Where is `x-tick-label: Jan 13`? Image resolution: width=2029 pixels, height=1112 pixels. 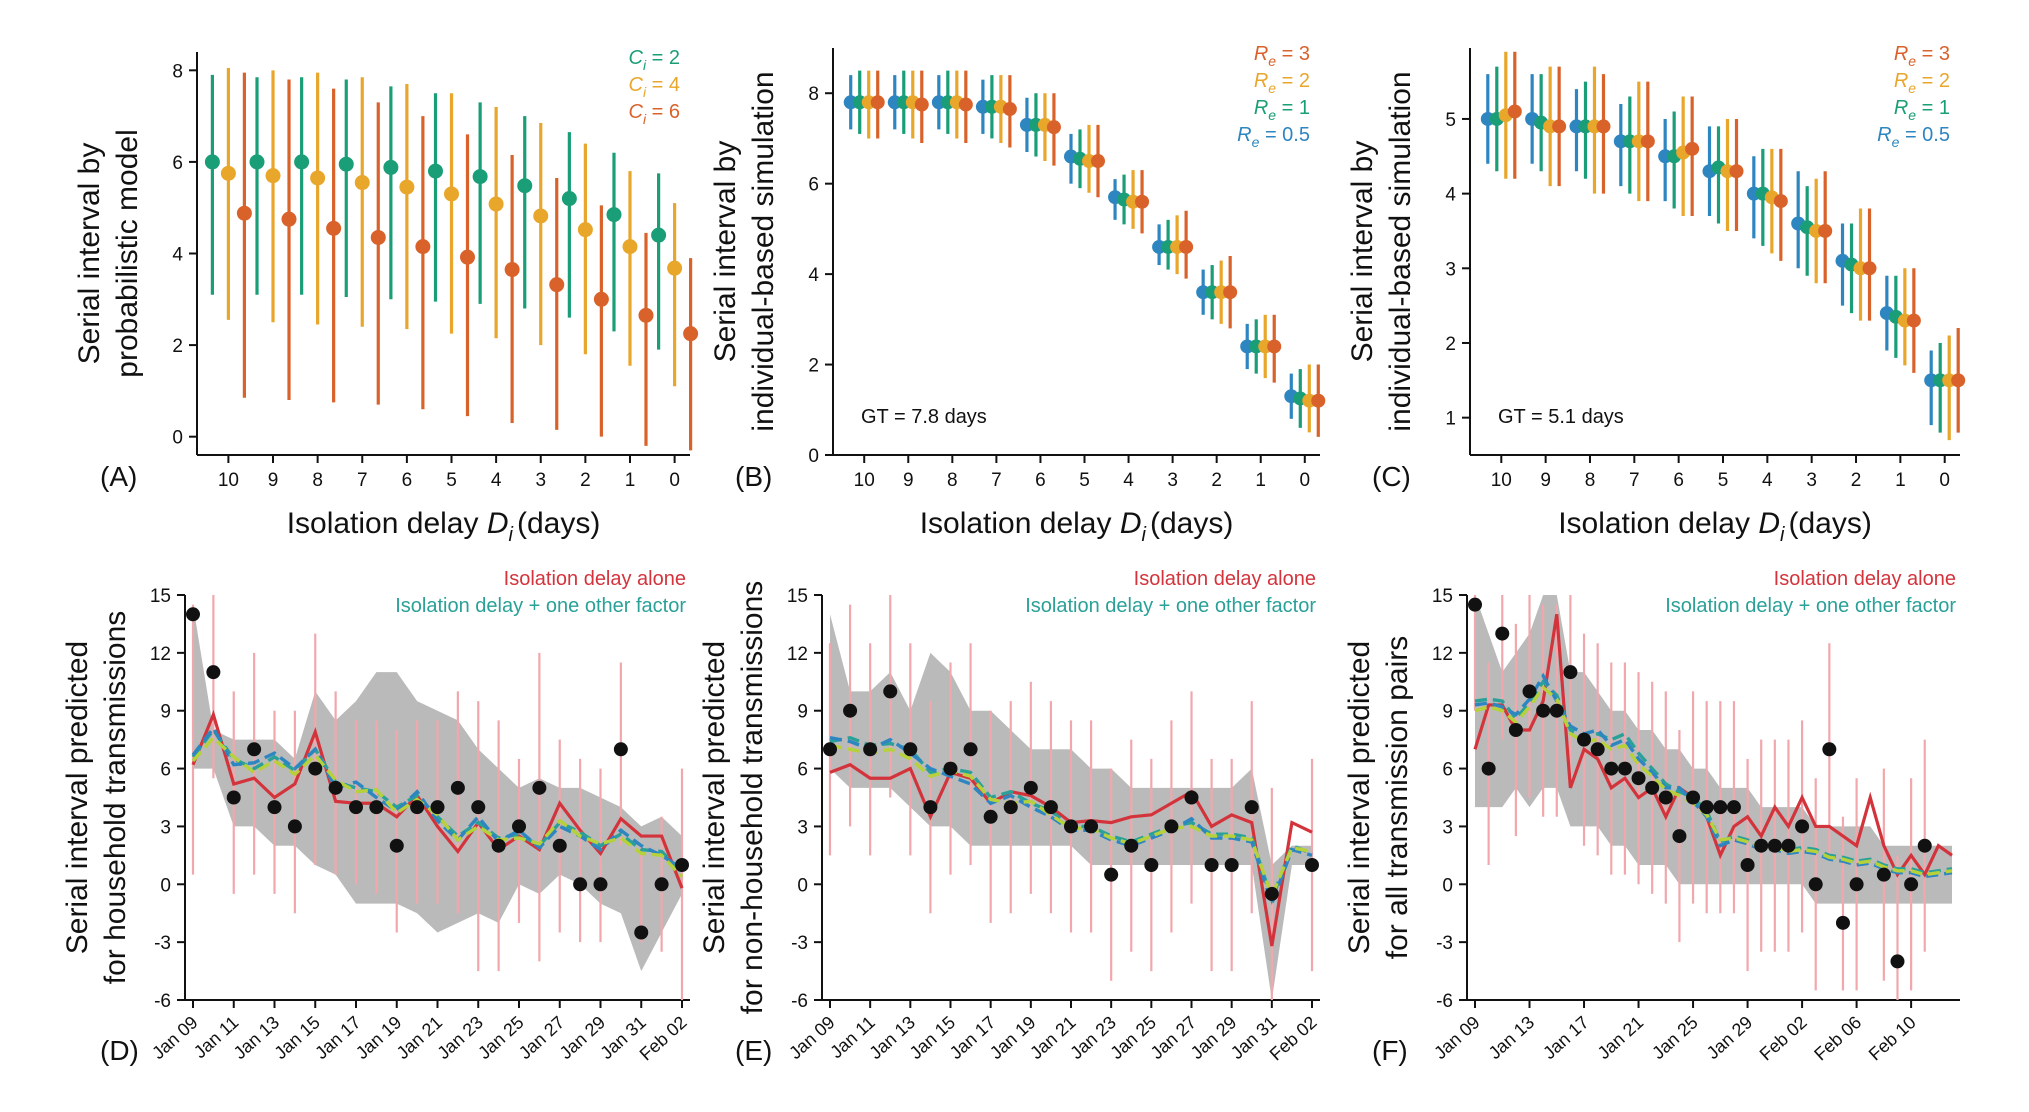
x-tick-label: Jan 13 is located at coordinates (257, 1037).